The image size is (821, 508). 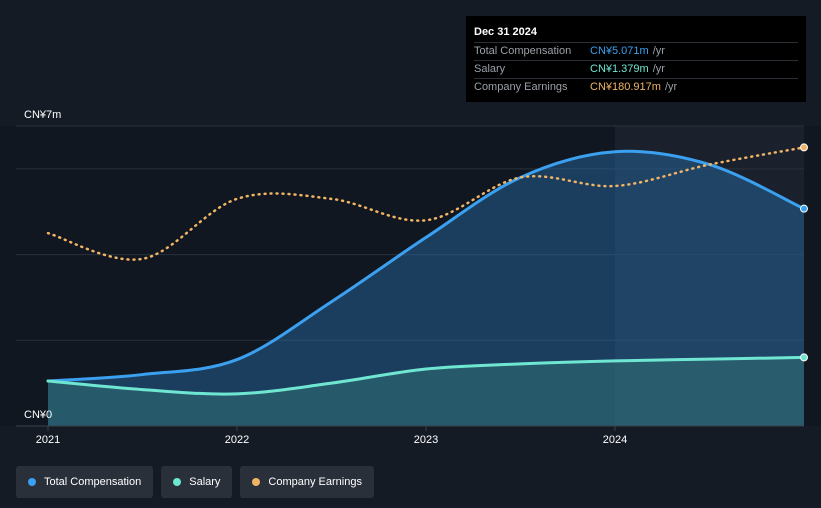 What do you see at coordinates (48, 440) in the screenshot?
I see `x-tick-label: 2021` at bounding box center [48, 440].